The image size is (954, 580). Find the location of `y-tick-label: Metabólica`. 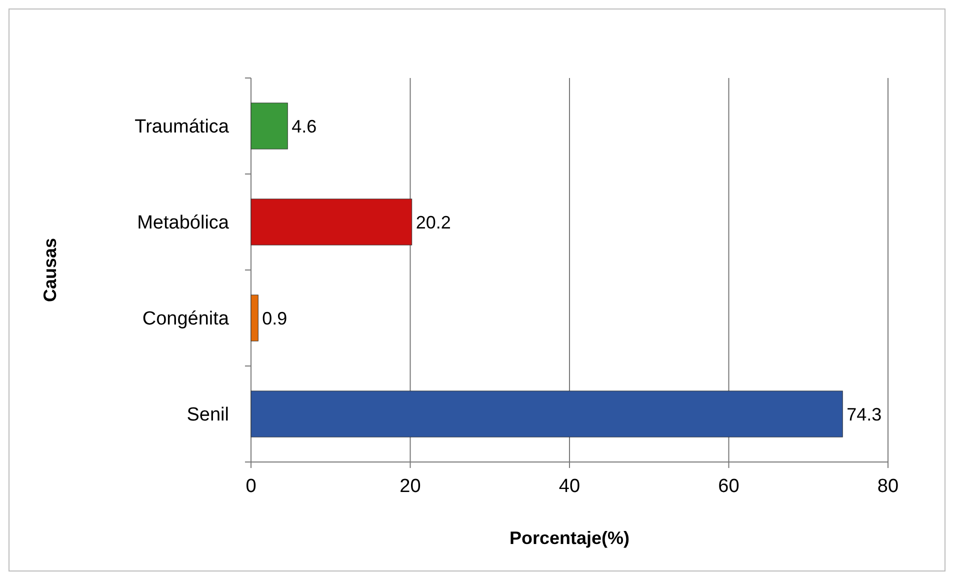

y-tick-label: Metabólica is located at coordinates (183, 223).